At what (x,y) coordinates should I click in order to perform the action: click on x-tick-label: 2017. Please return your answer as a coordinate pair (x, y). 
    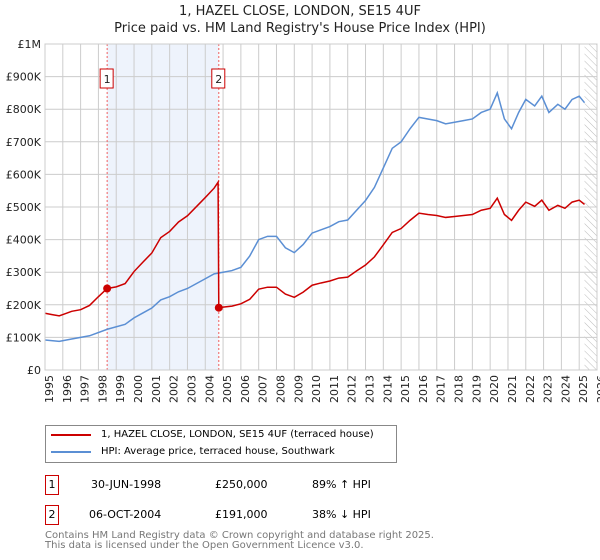
    Looking at the image, I should click on (441, 389).